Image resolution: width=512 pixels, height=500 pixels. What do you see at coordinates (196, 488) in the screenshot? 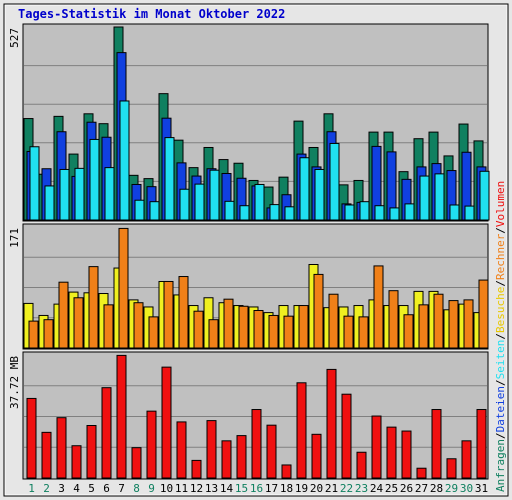
I see `x-tick-label-day-12: 12` at bounding box center [196, 488].